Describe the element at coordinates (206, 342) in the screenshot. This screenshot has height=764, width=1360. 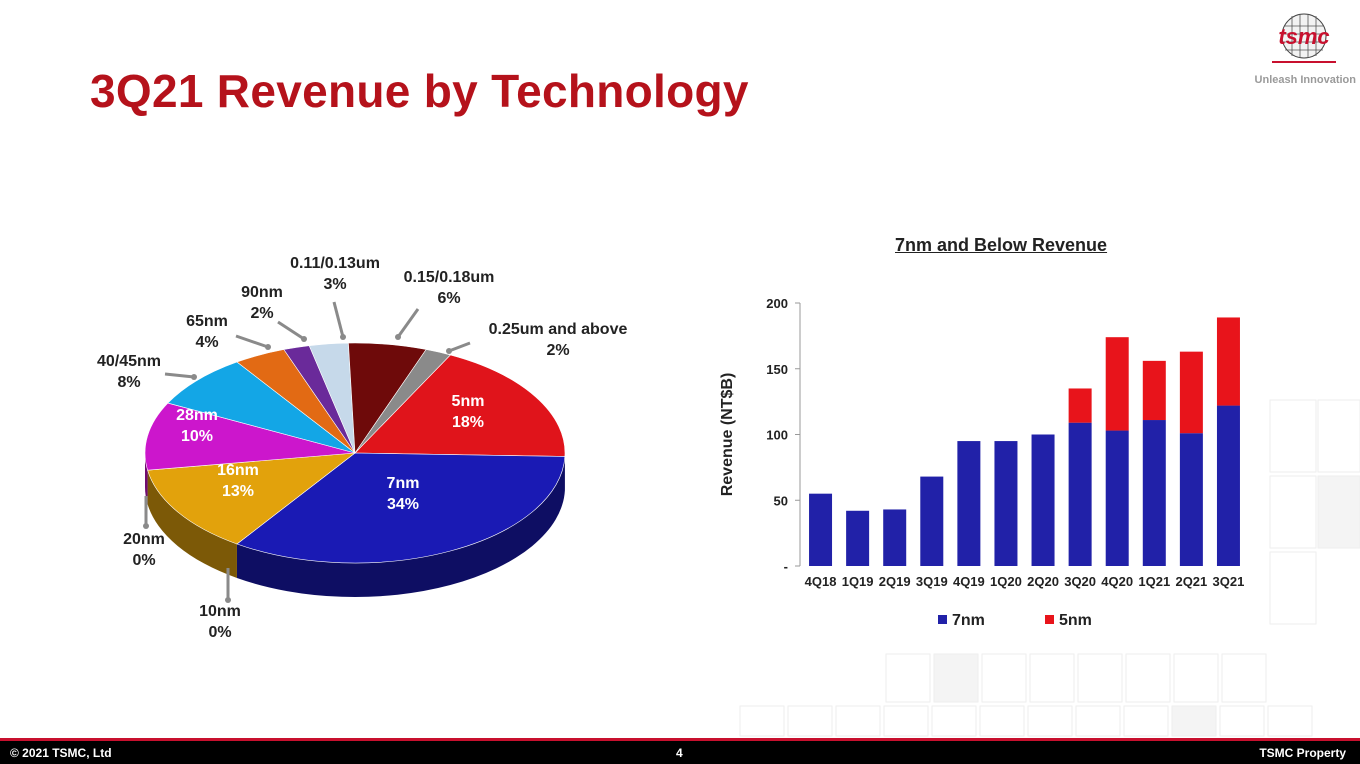
I see `pie-pct-65nm: 4%` at that location.